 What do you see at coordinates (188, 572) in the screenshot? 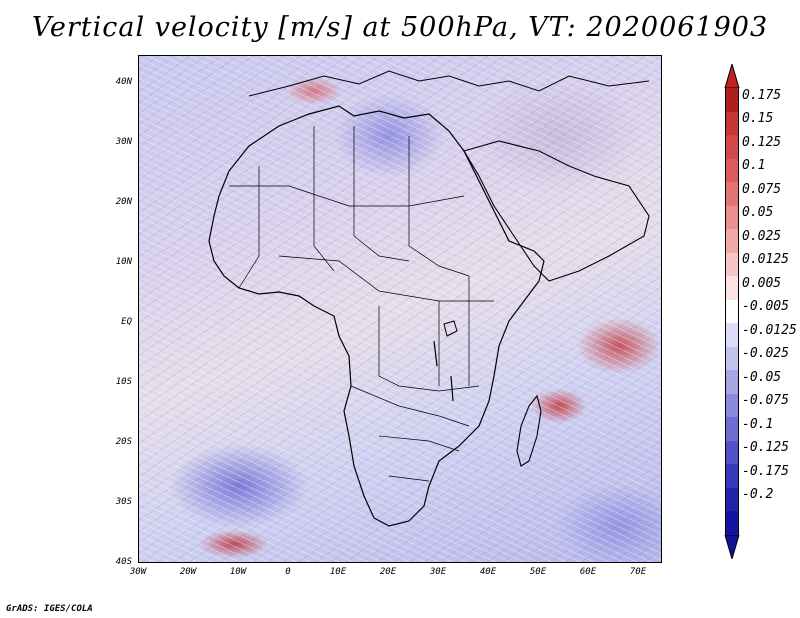
I see `lon-label-20w: 20W` at bounding box center [188, 572].